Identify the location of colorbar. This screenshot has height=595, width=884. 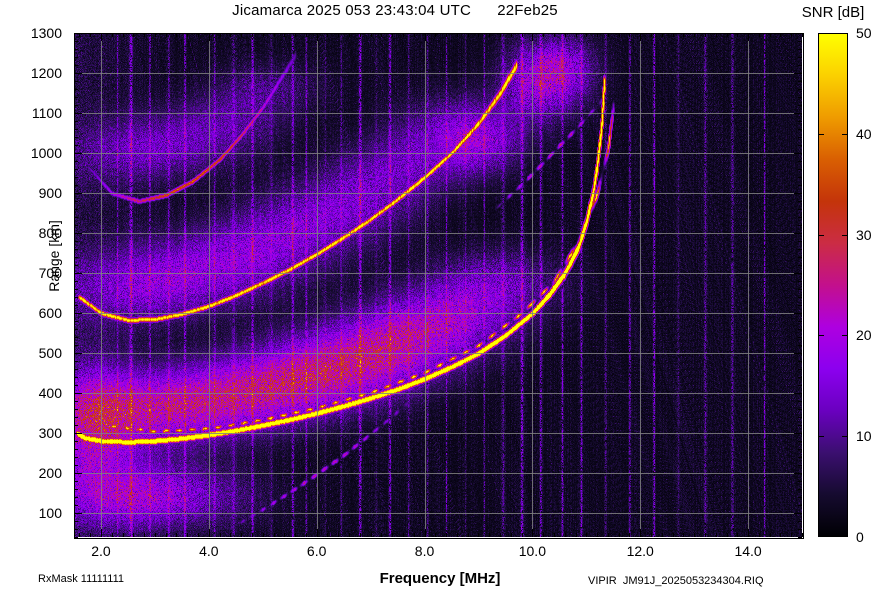
(833, 285).